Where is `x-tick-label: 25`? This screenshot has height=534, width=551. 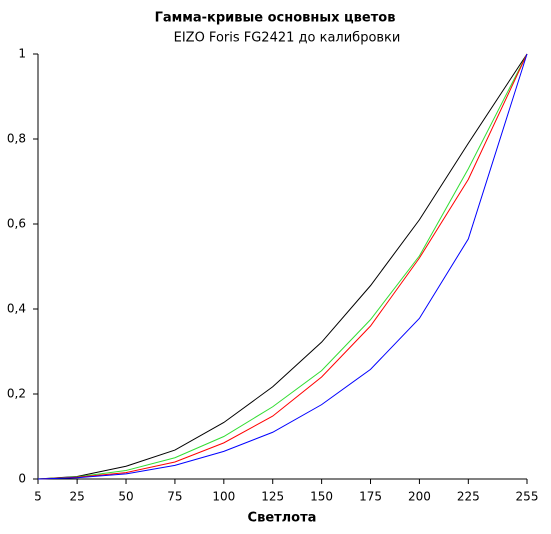 x-tick-label: 25 is located at coordinates (76, 497).